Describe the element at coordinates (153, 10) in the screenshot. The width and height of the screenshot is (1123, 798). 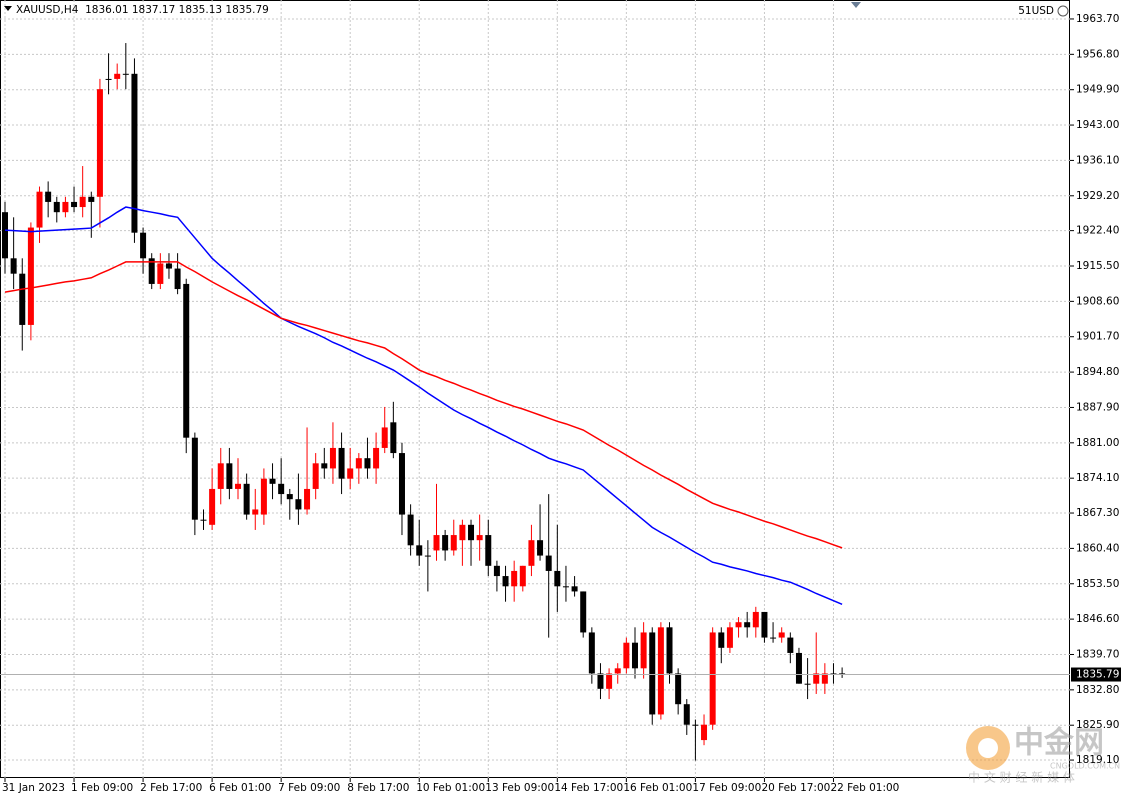
I see `high-value: 1837.17` at that location.